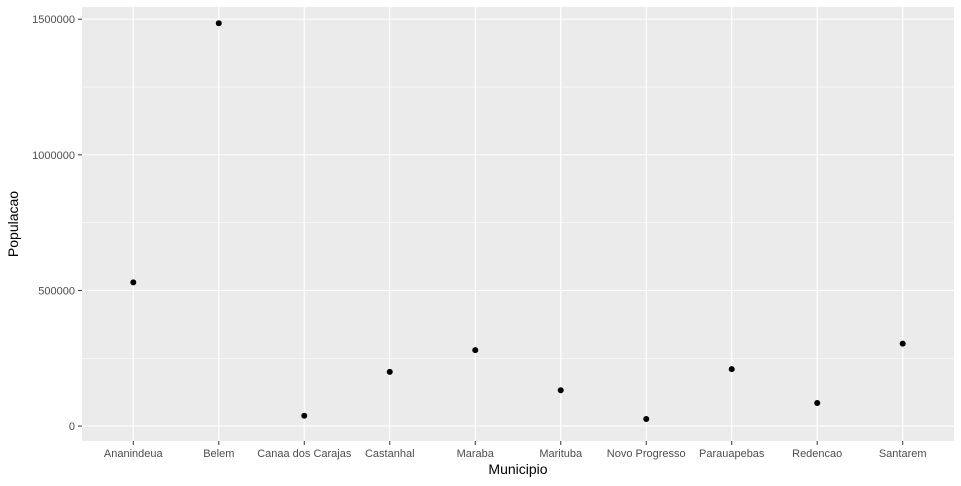 This screenshot has height=486, width=961. I want to click on data-point-novo-progresso, so click(646, 419).